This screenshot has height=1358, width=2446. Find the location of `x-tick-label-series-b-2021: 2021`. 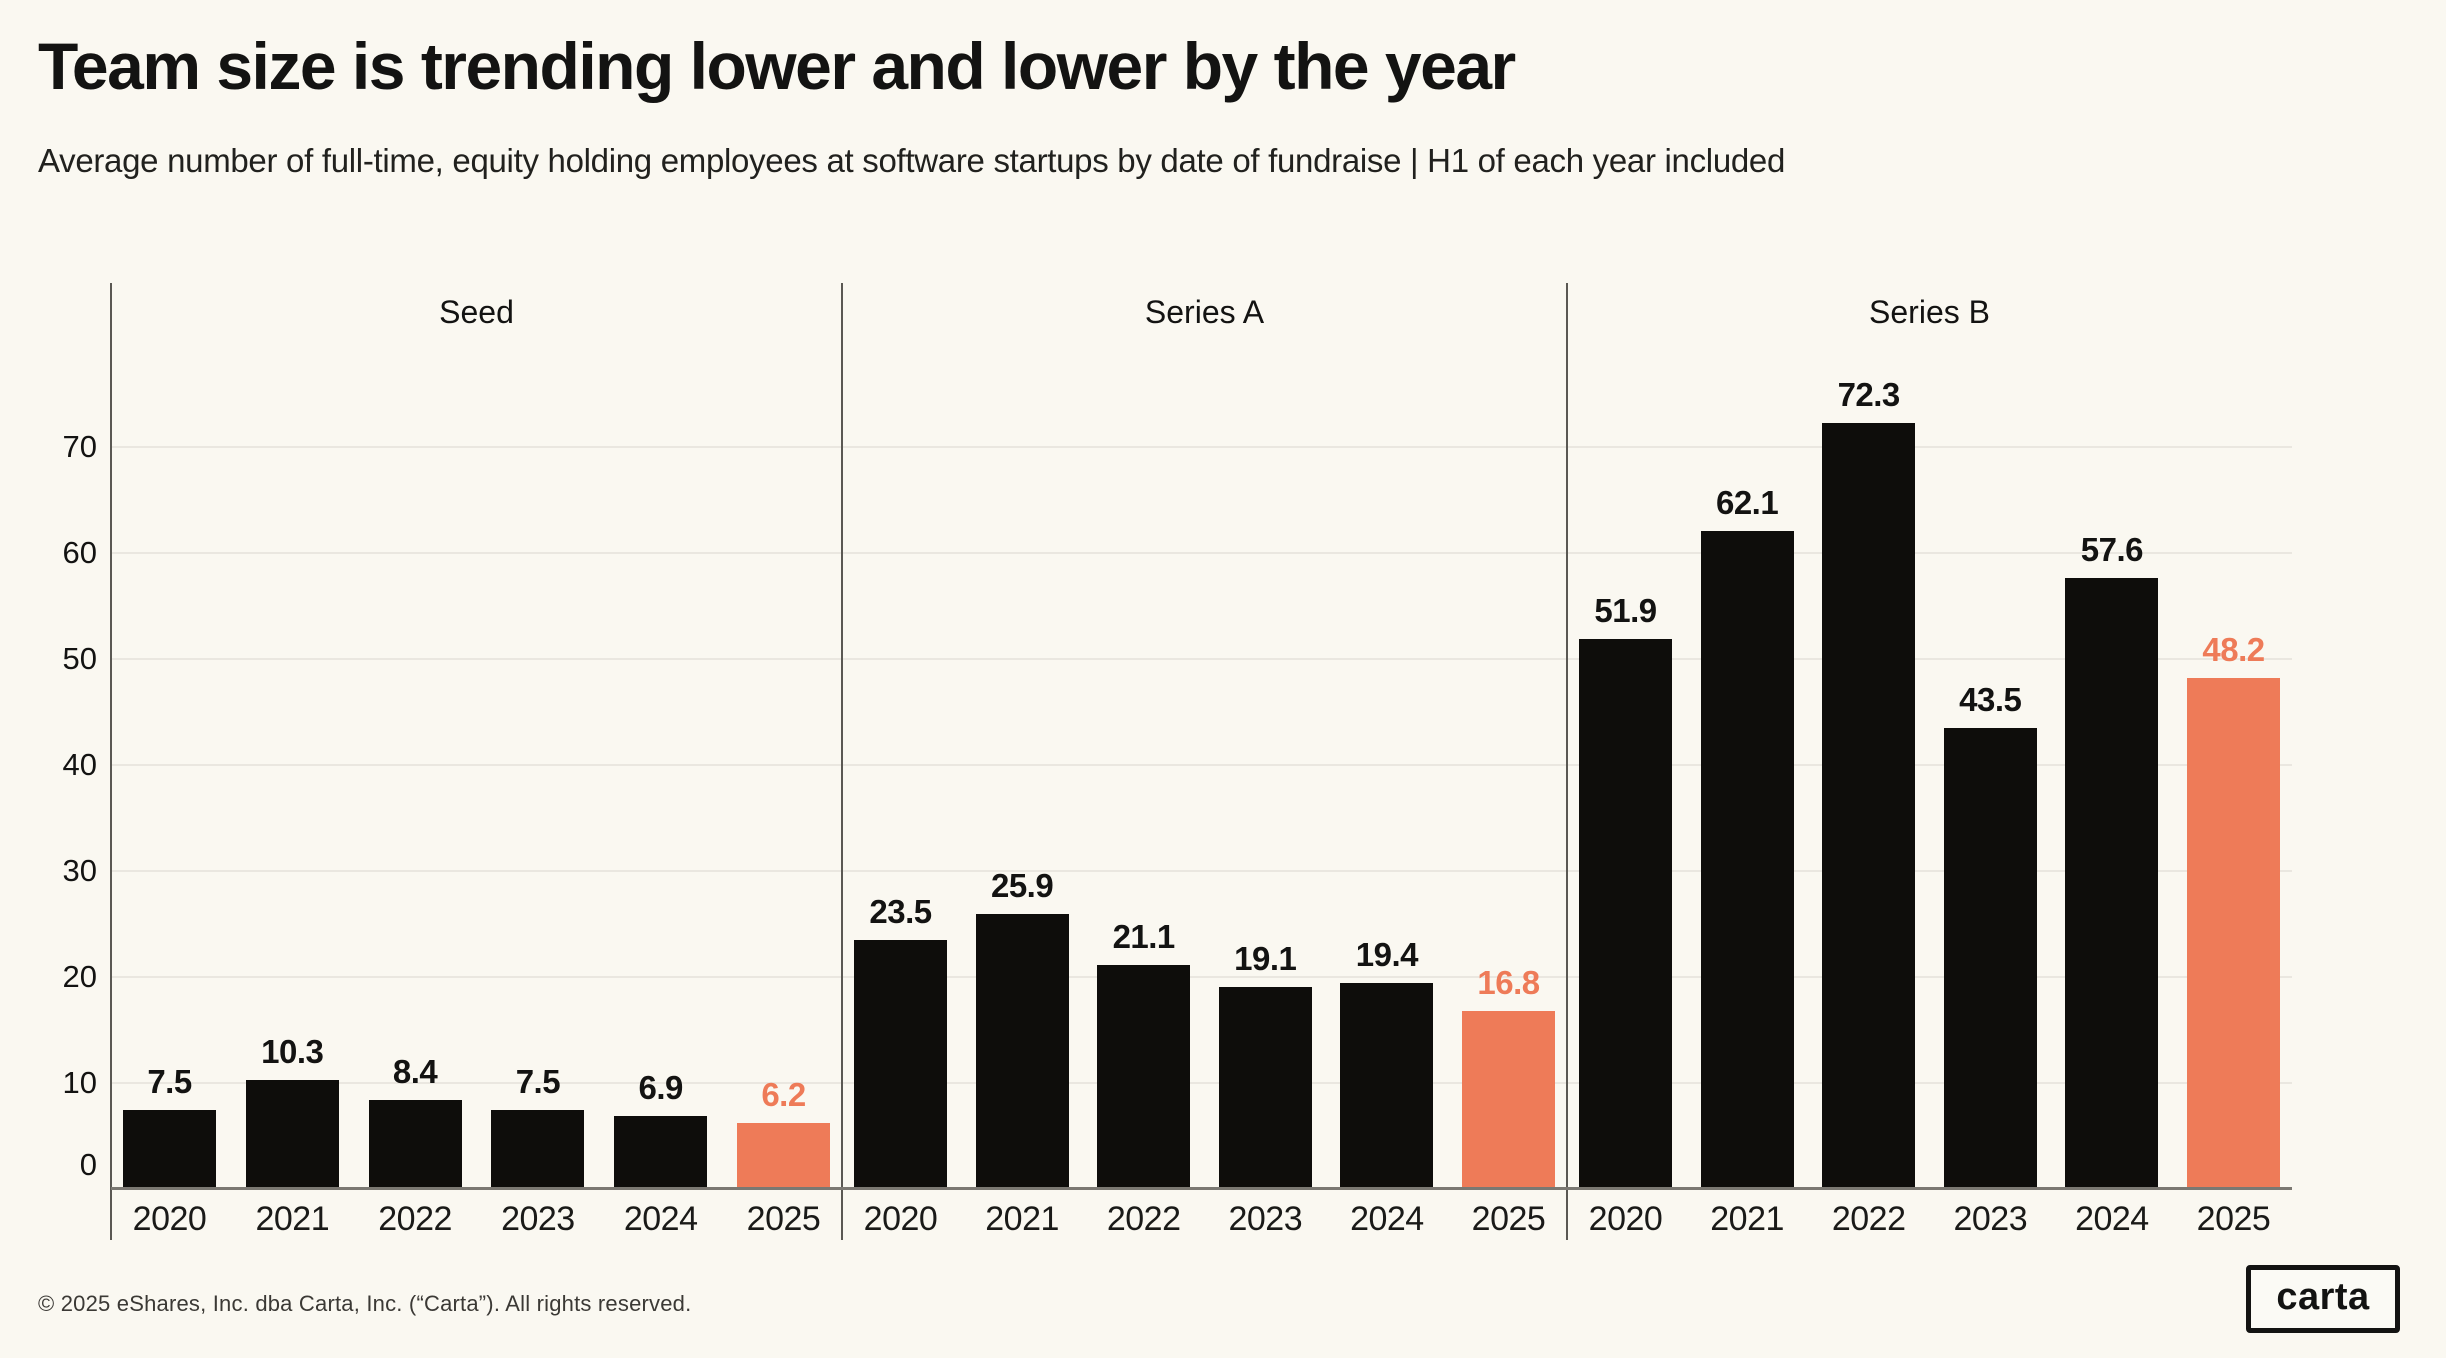

x-tick-label-series-b-2021: 2021 is located at coordinates (1747, 1219).